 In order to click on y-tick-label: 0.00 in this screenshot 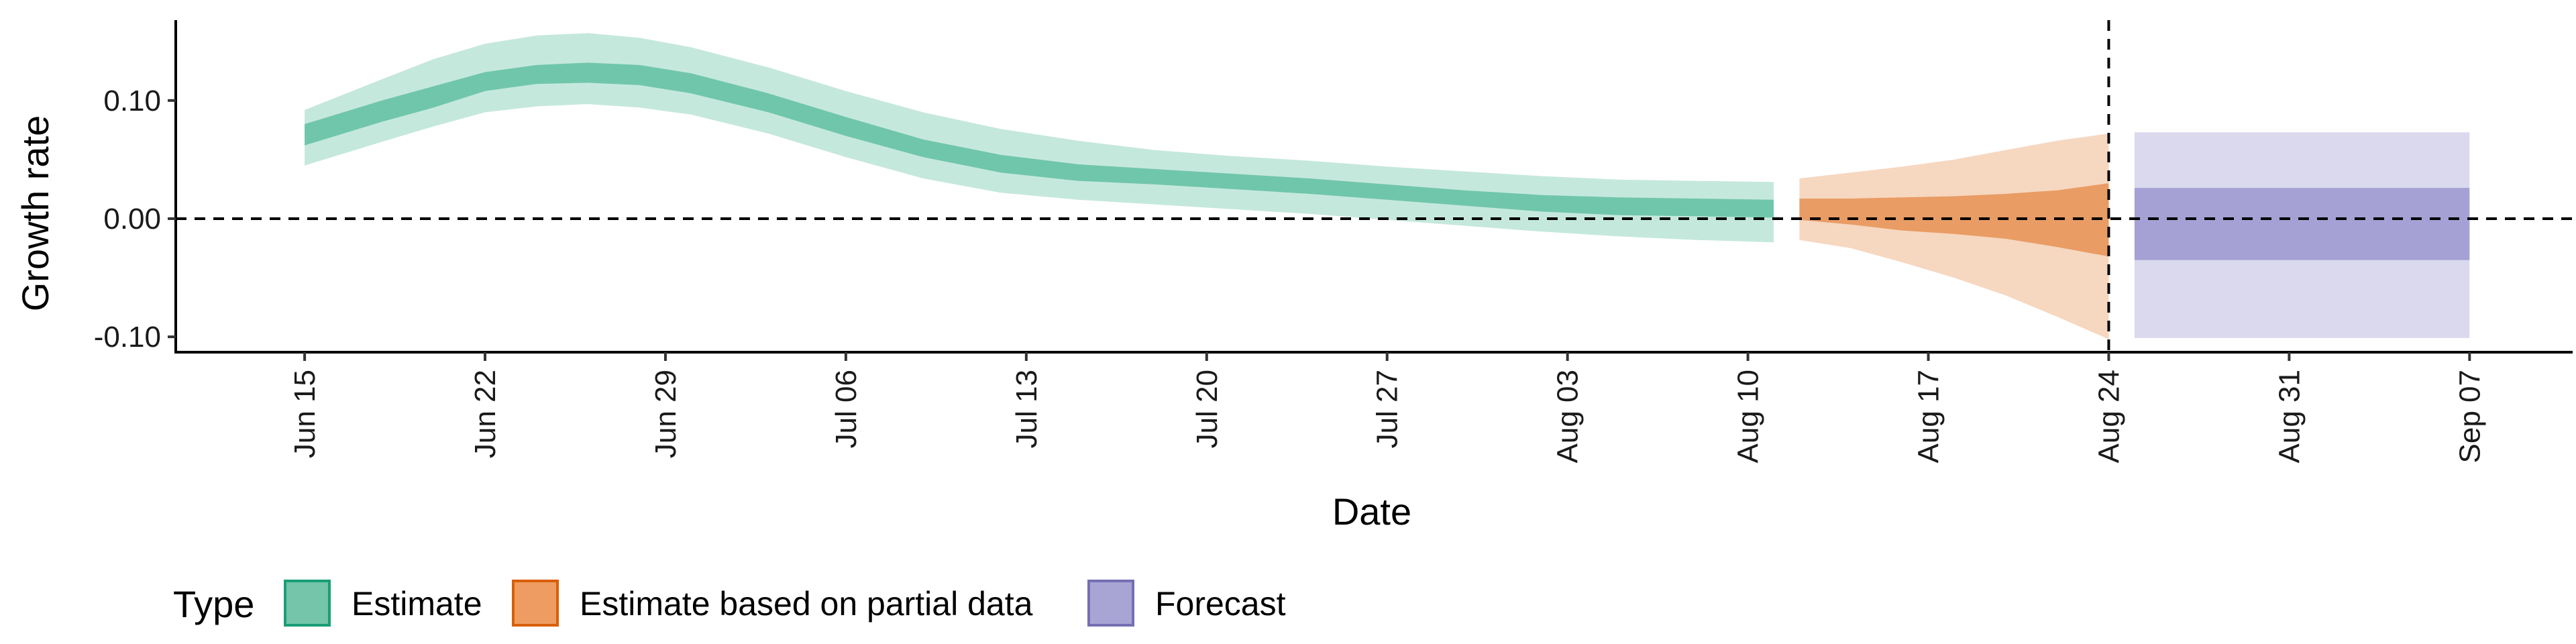, I will do `click(132, 219)`.